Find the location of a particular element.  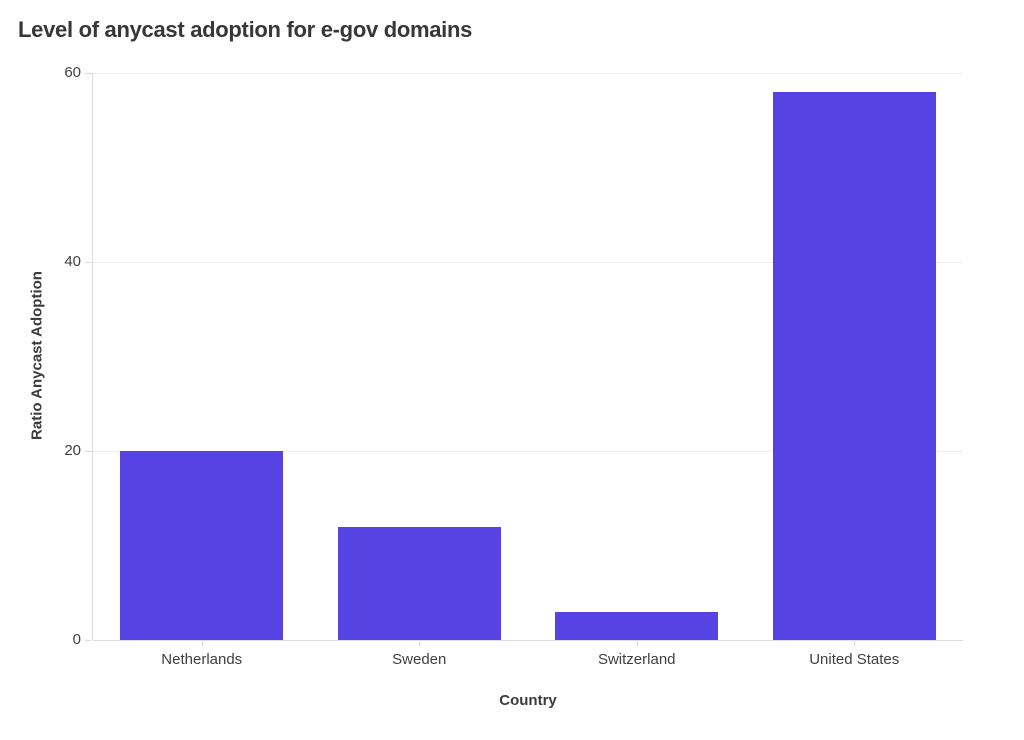

y-axis-line is located at coordinates (92, 356).